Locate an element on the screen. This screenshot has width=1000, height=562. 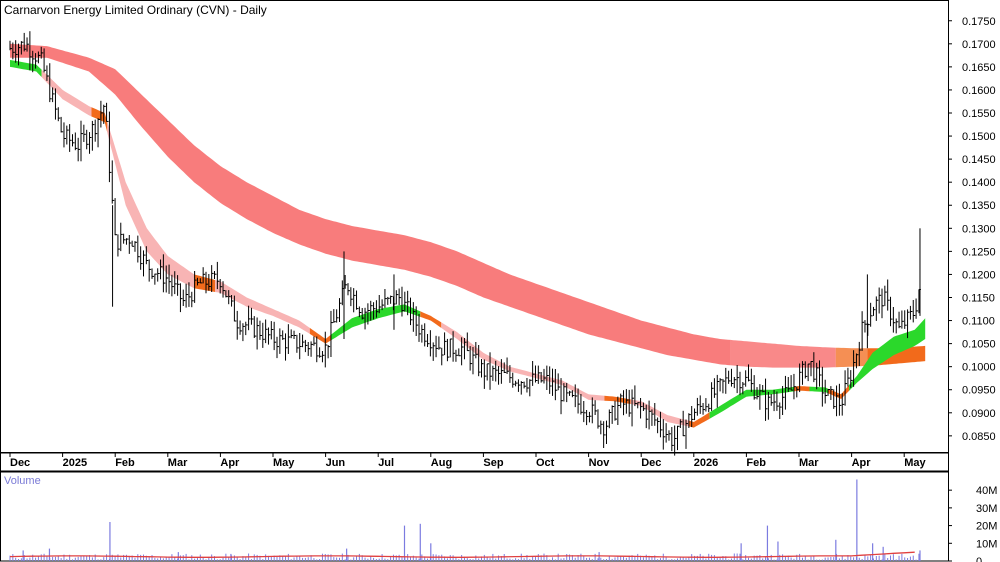
month-label: Jun is located at coordinates (336, 463).